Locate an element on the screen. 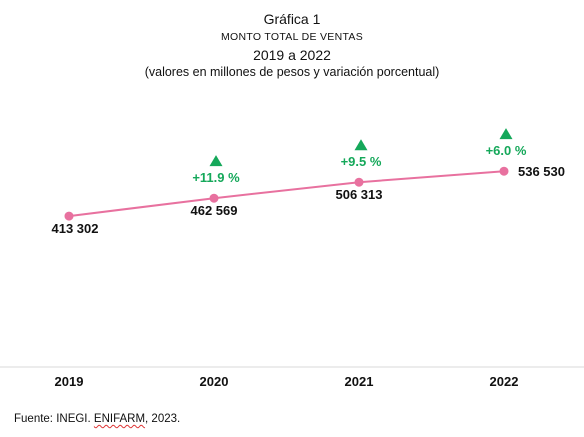 Image resolution: width=584 pixels, height=437 pixels. data-point-2020 is located at coordinates (214, 198).